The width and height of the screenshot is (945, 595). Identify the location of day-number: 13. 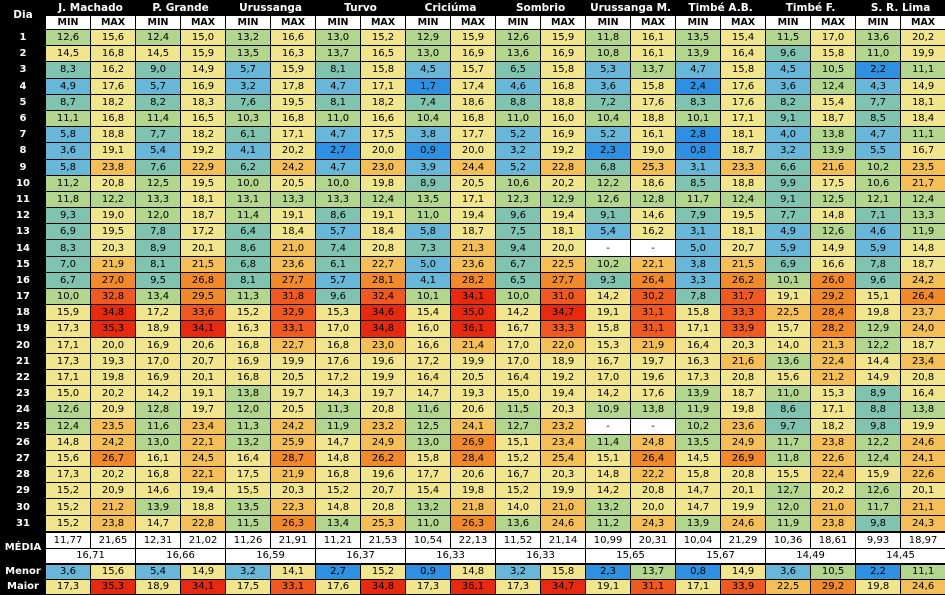
(23, 232).